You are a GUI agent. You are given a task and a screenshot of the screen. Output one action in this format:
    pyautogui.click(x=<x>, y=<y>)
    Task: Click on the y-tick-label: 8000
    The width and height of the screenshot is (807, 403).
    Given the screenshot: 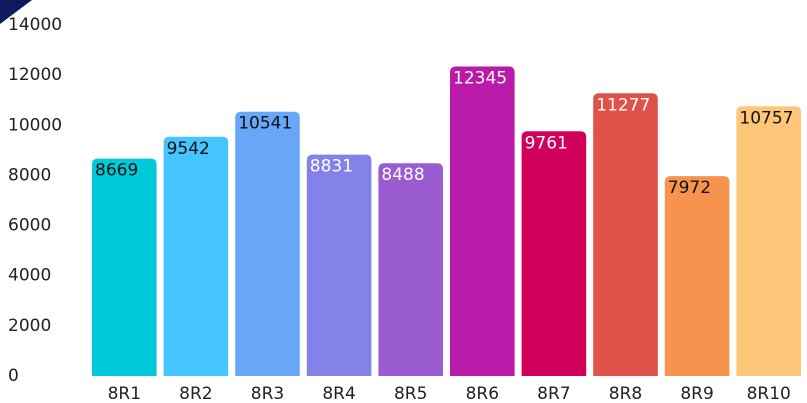 What is the action you would take?
    pyautogui.click(x=29, y=175)
    